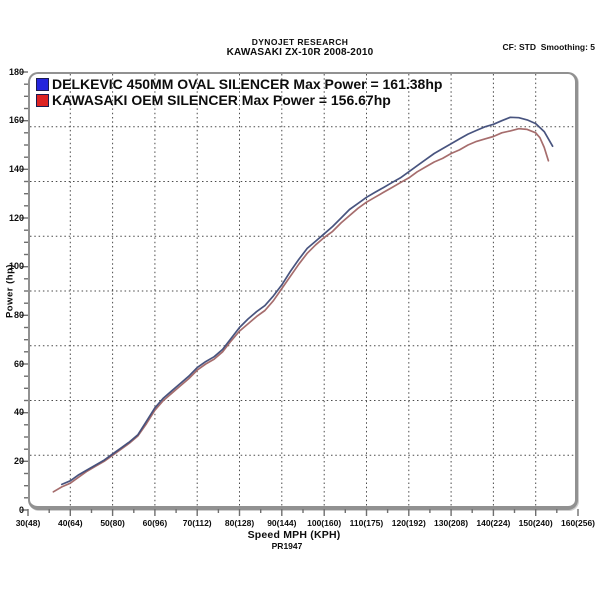 This screenshot has height=600, width=600. Describe the element at coordinates (493, 523) in the screenshot. I see `x-axis-tick-label: 140(224)` at that location.